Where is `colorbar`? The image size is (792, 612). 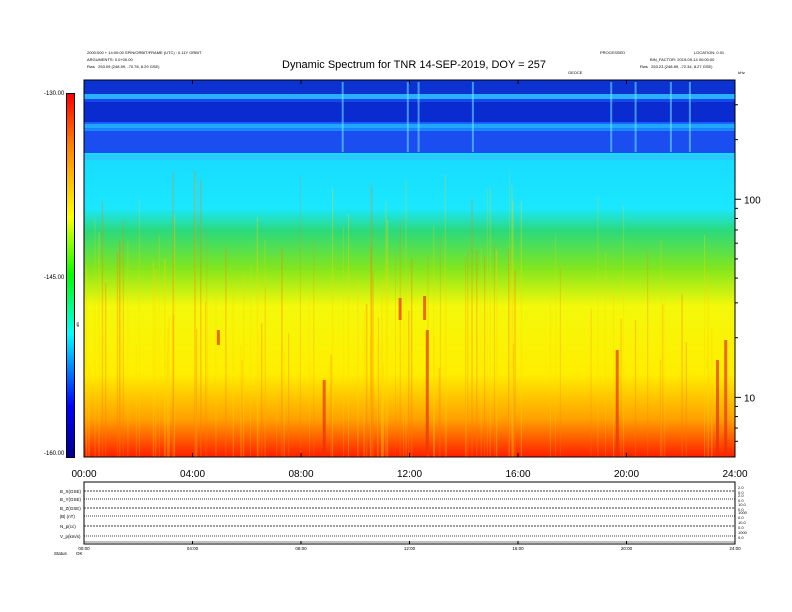
colorbar is located at coordinates (70, 275).